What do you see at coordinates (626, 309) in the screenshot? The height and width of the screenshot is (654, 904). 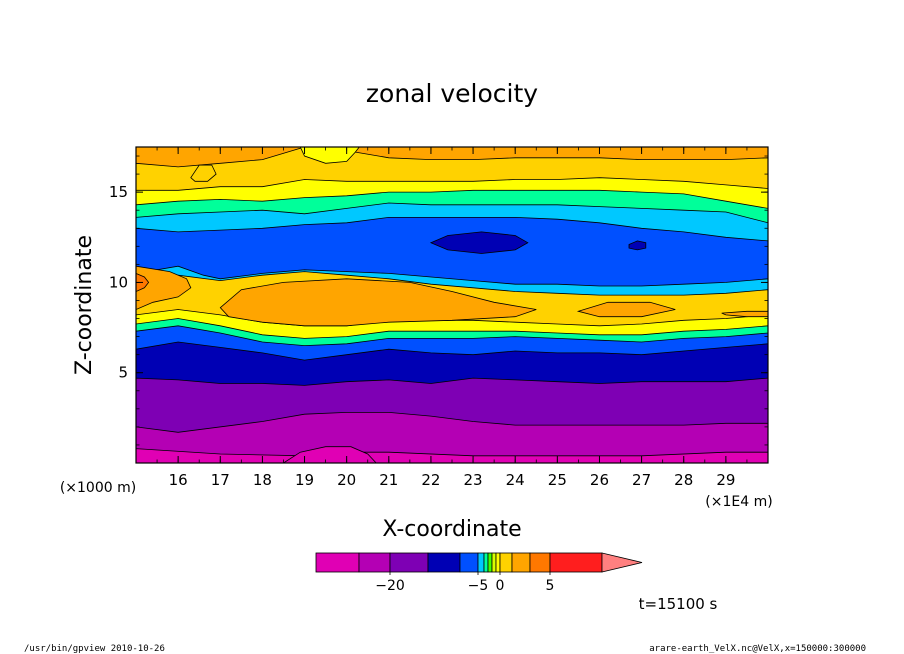 I see `contour-blob-orange-right1` at bounding box center [626, 309].